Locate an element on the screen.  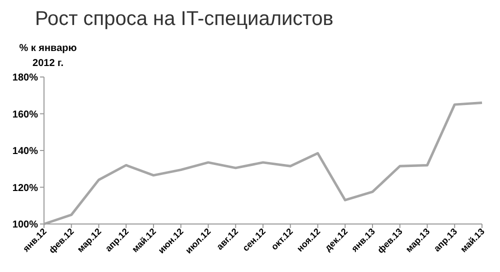
y-tick-label: 160% is located at coordinates (25, 114).